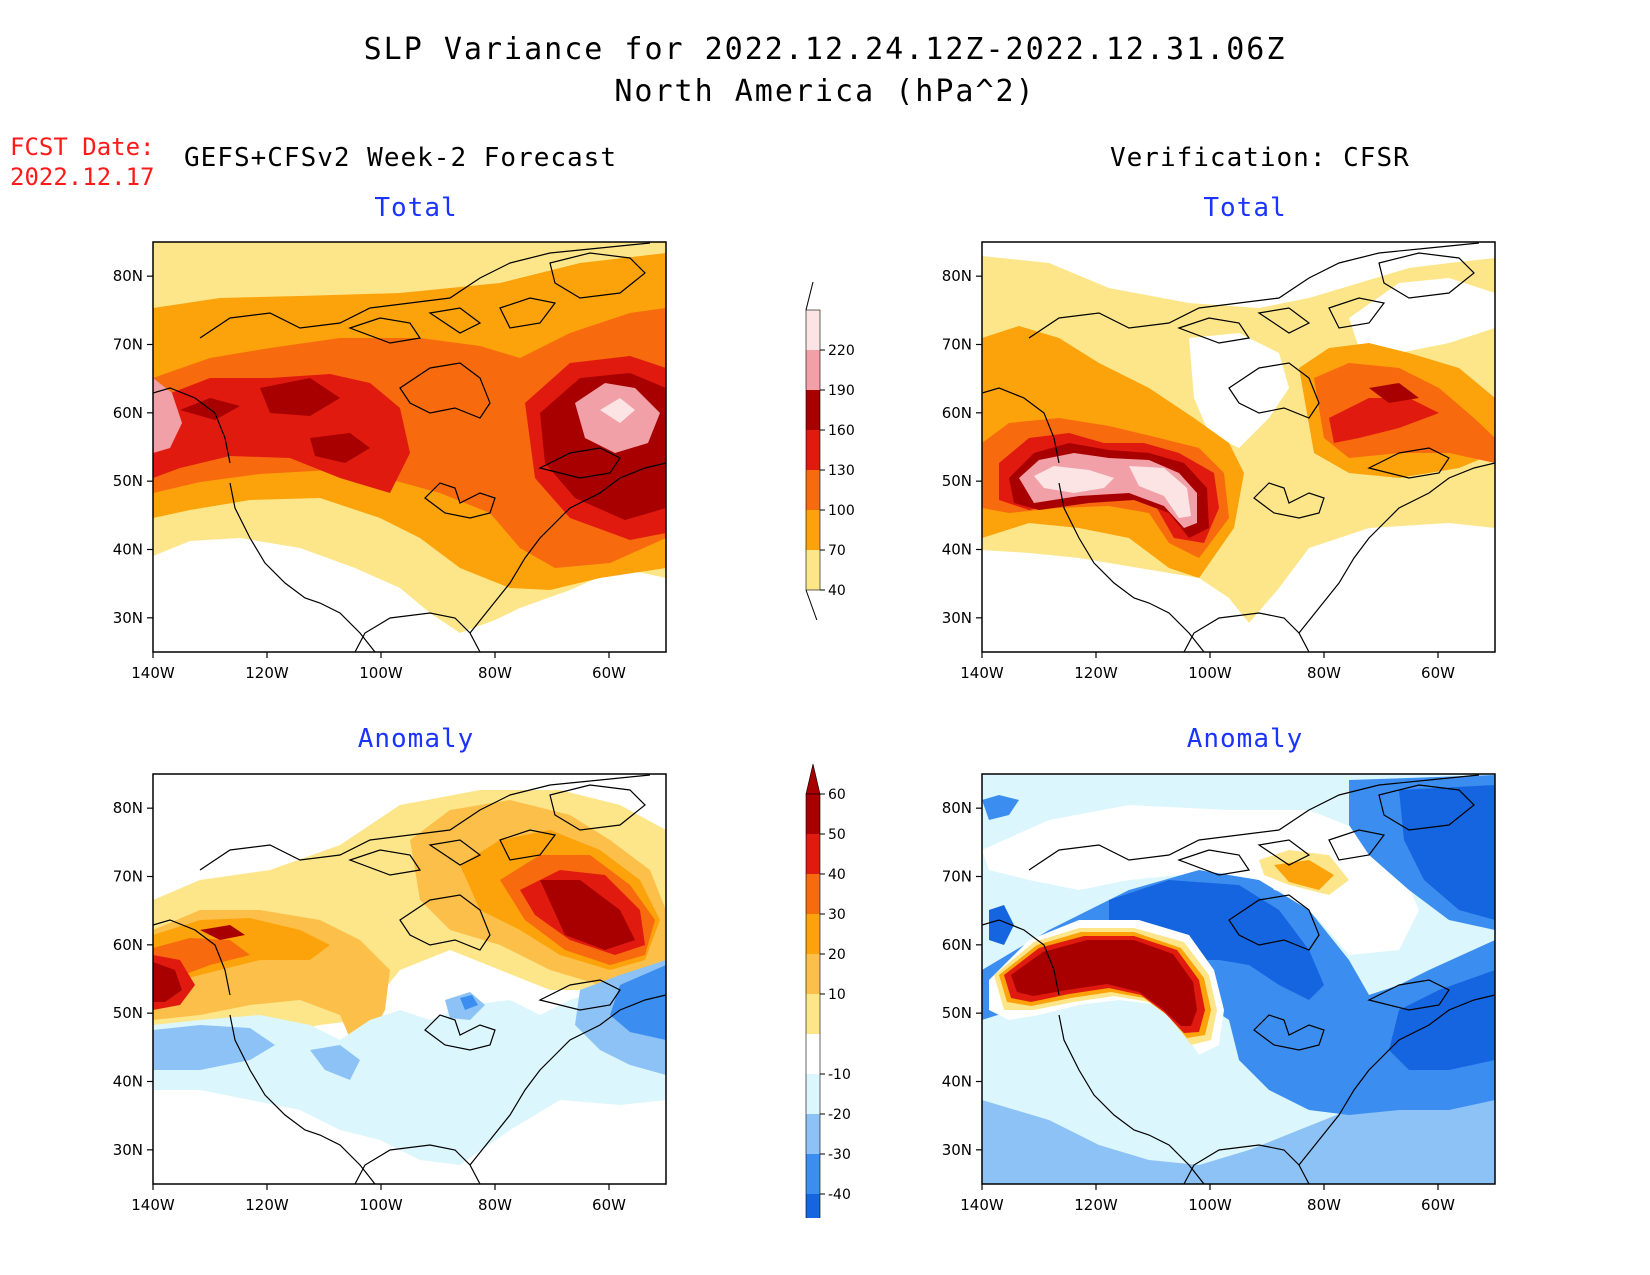 The image size is (1650, 1275). Describe the element at coordinates (82, 177) in the screenshot. I see `fcst-date-value: 2022.12.17` at that location.